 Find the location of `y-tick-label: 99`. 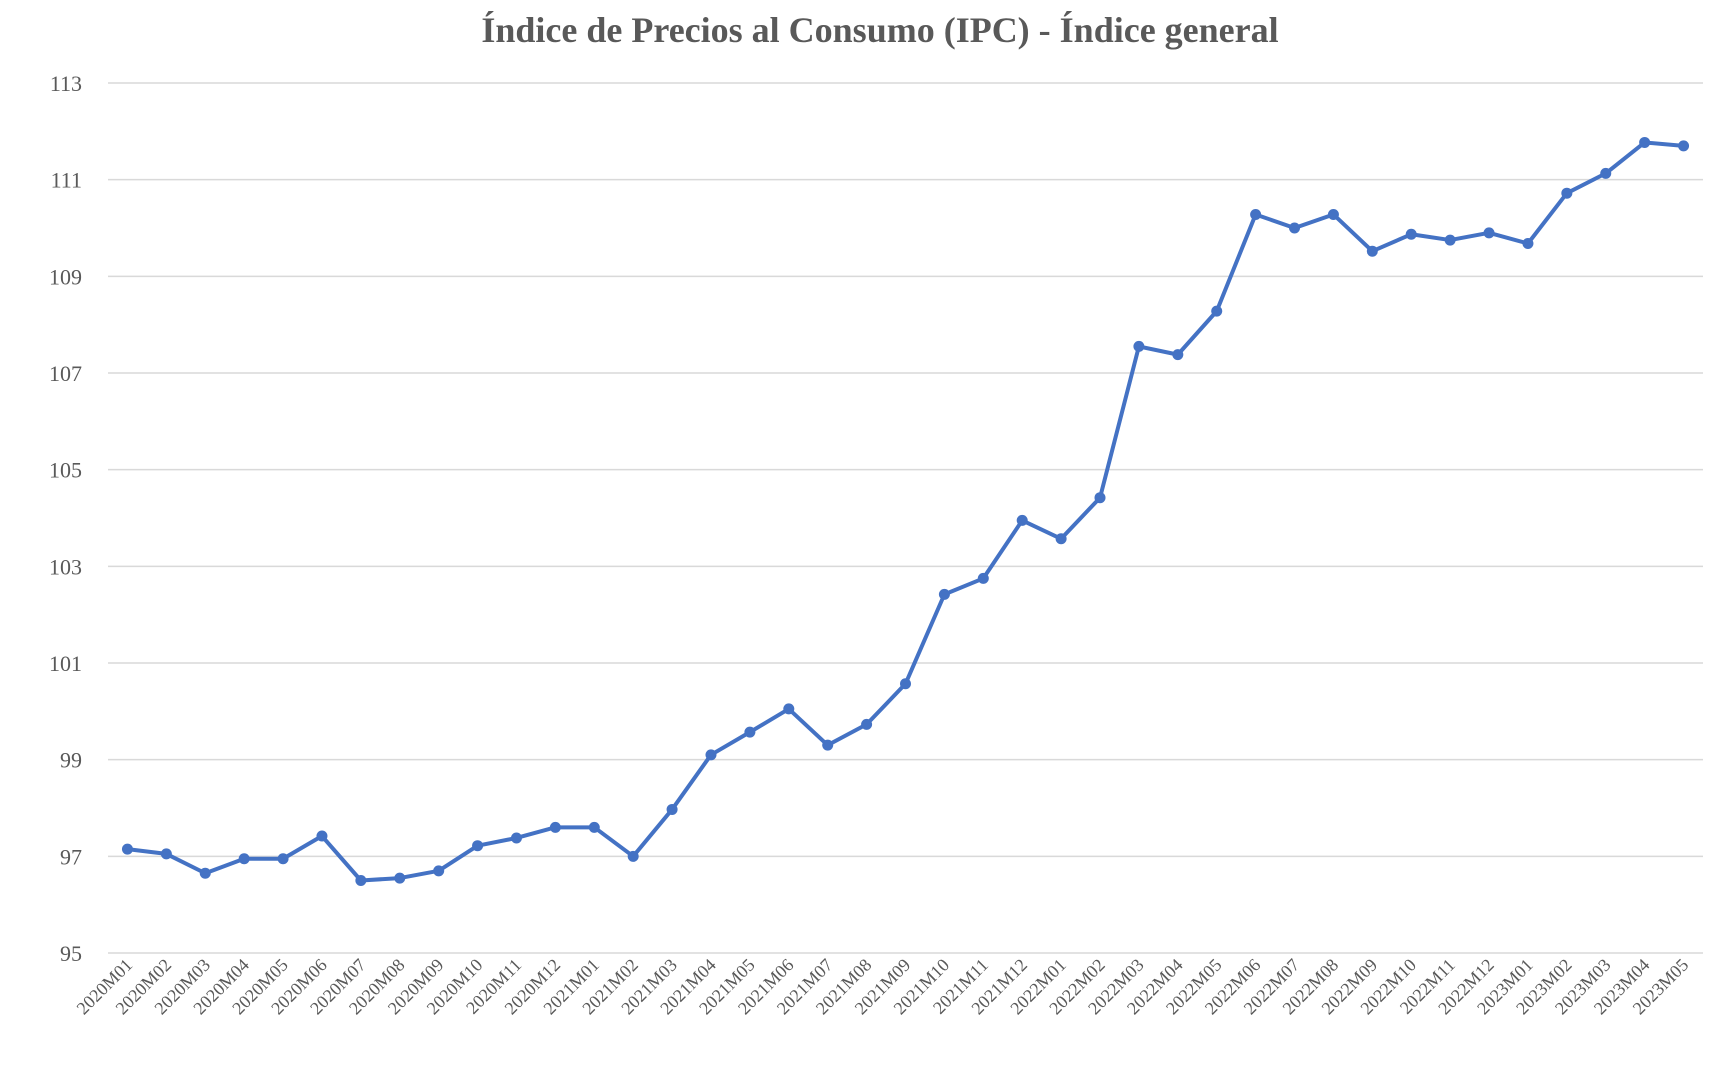

y-tick-label: 99 is located at coordinates (71, 760).